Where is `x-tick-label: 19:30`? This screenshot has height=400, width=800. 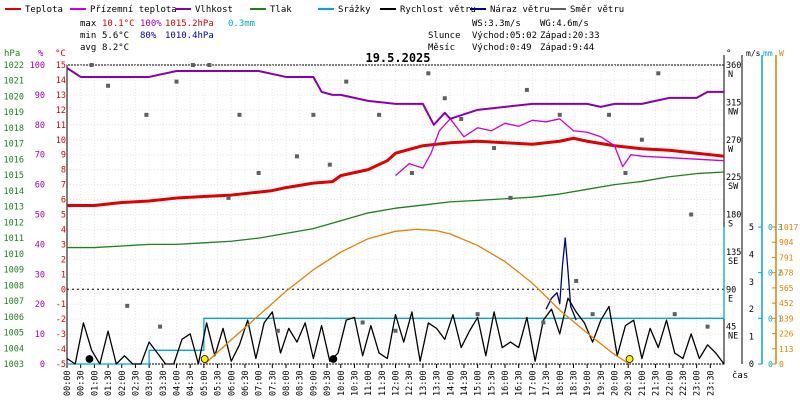 x-tick-label: 19:30 is located at coordinates (602, 383).